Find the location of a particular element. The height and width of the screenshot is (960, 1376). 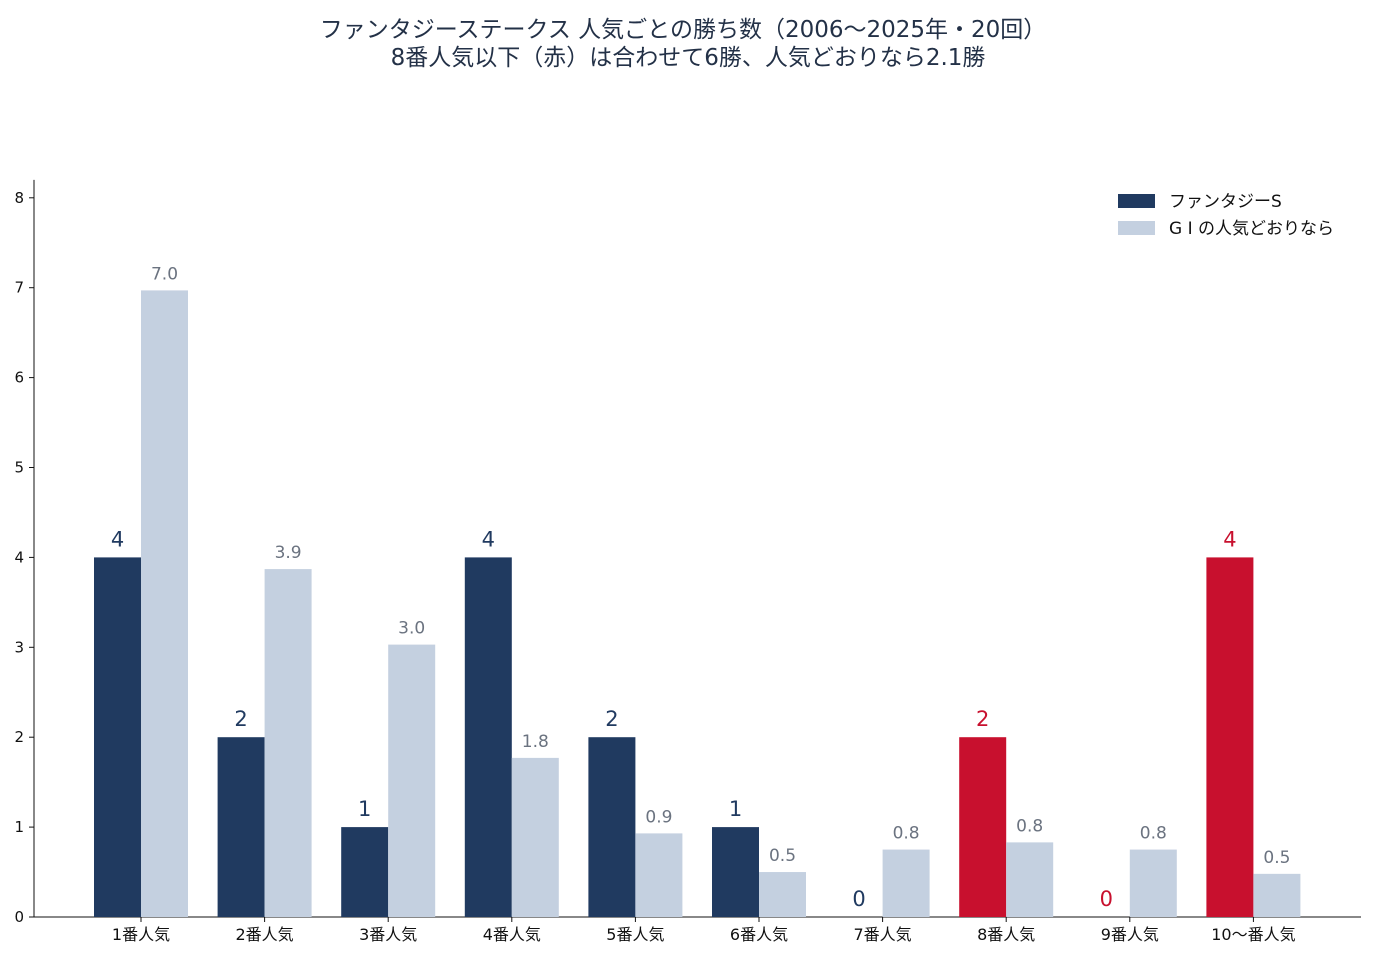

x-tick-label: 4番人気 is located at coordinates (512, 934).